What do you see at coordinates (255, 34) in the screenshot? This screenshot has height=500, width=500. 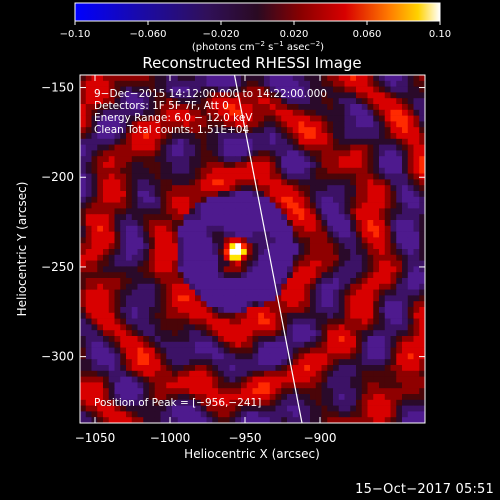 I see `colorbar-tick-labels: −0.10 −0.060 −0.020 0.020 0.060 0.10` at bounding box center [255, 34].